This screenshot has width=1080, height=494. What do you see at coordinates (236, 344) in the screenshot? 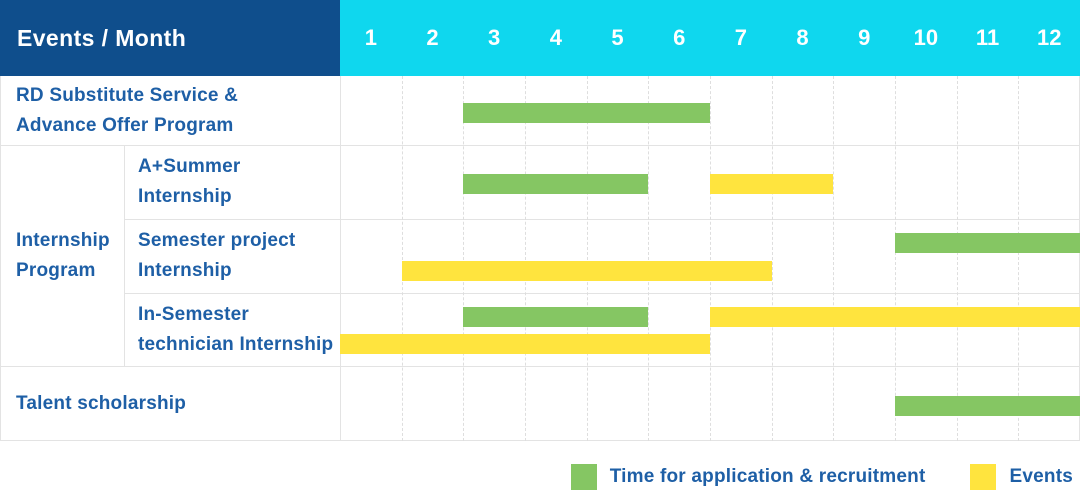
I see `row-label-line: technician Internship` at bounding box center [236, 344].